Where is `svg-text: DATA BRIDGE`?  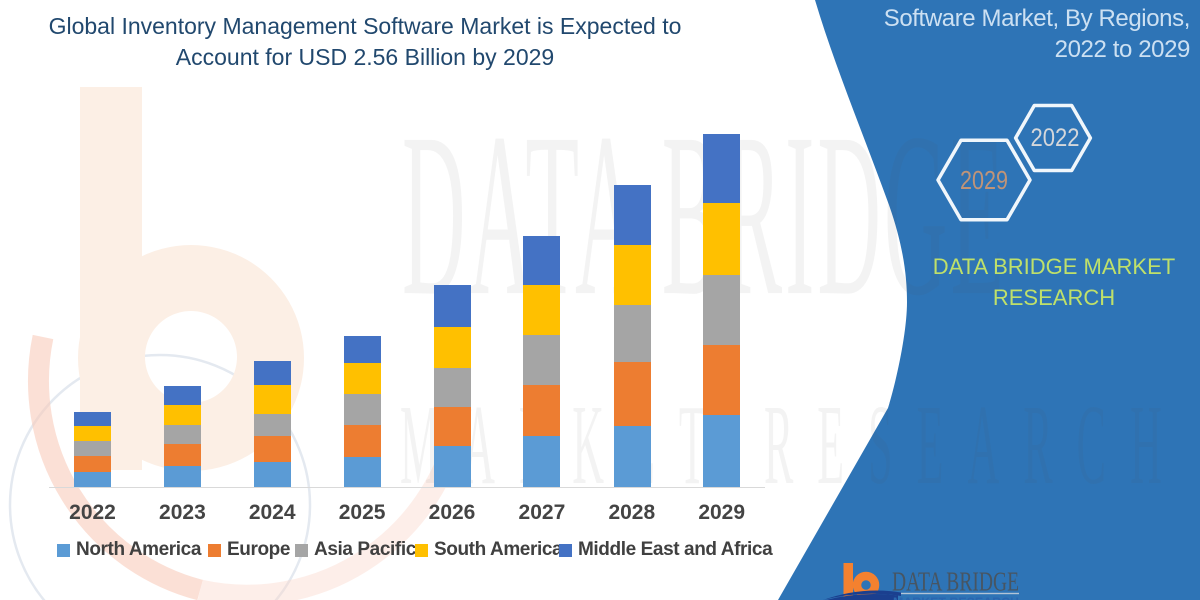
svg-text: DATA BRIDGE is located at coordinates (955, 582).